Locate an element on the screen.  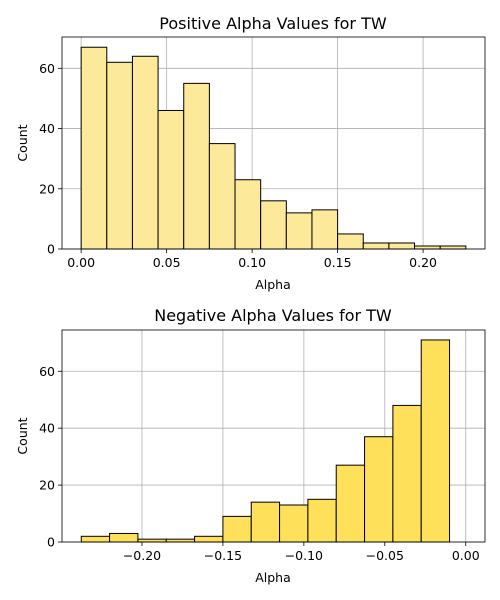
x-tick-label: 0.10 is located at coordinates (252, 262).